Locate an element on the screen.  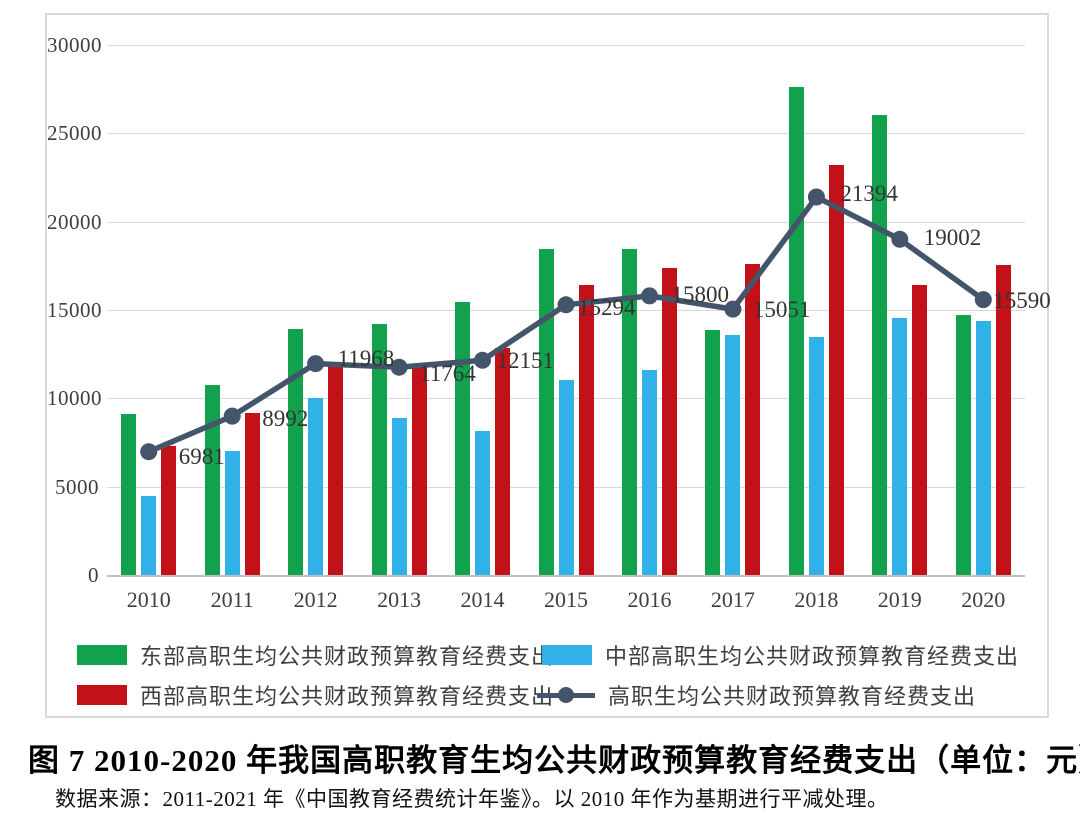
line-sample-dot is located at coordinates (566, 695).